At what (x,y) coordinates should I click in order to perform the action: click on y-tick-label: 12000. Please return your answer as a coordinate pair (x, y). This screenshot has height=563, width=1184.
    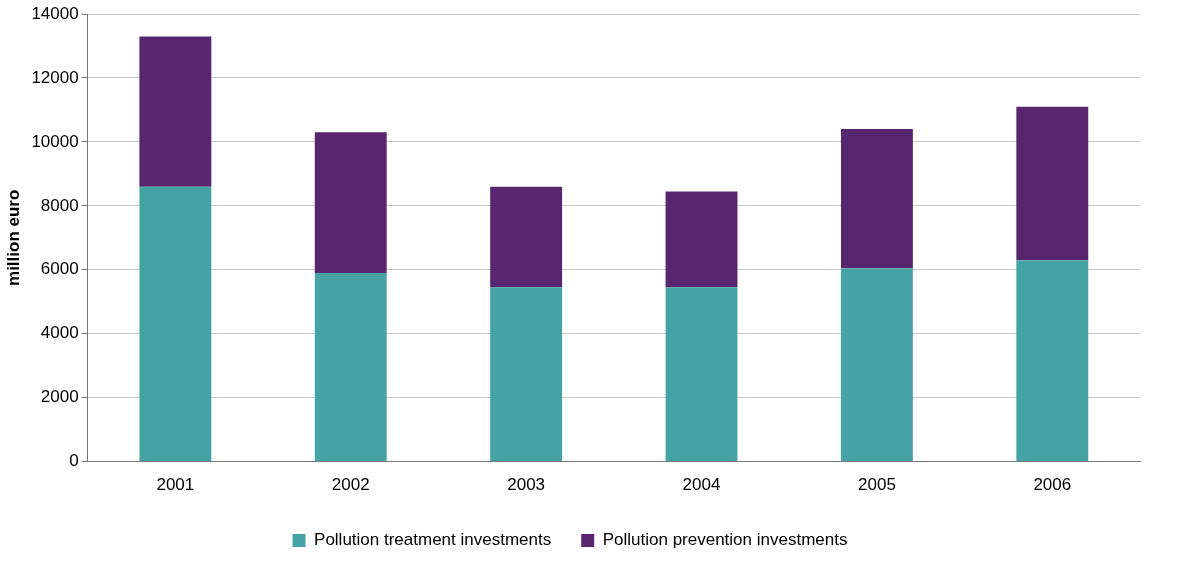
    Looking at the image, I should click on (55, 77).